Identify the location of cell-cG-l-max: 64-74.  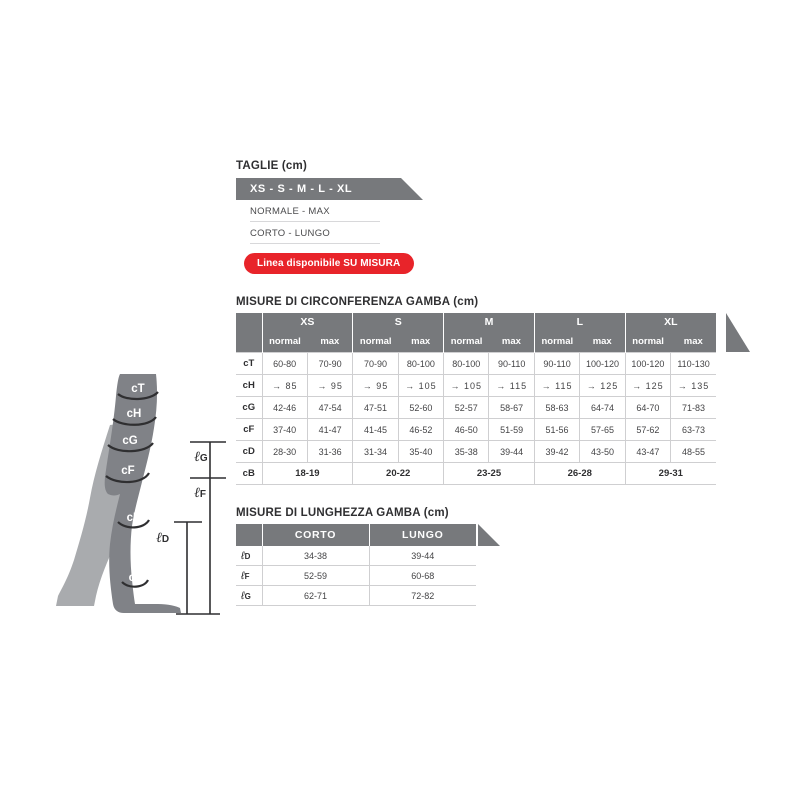
(602, 407).